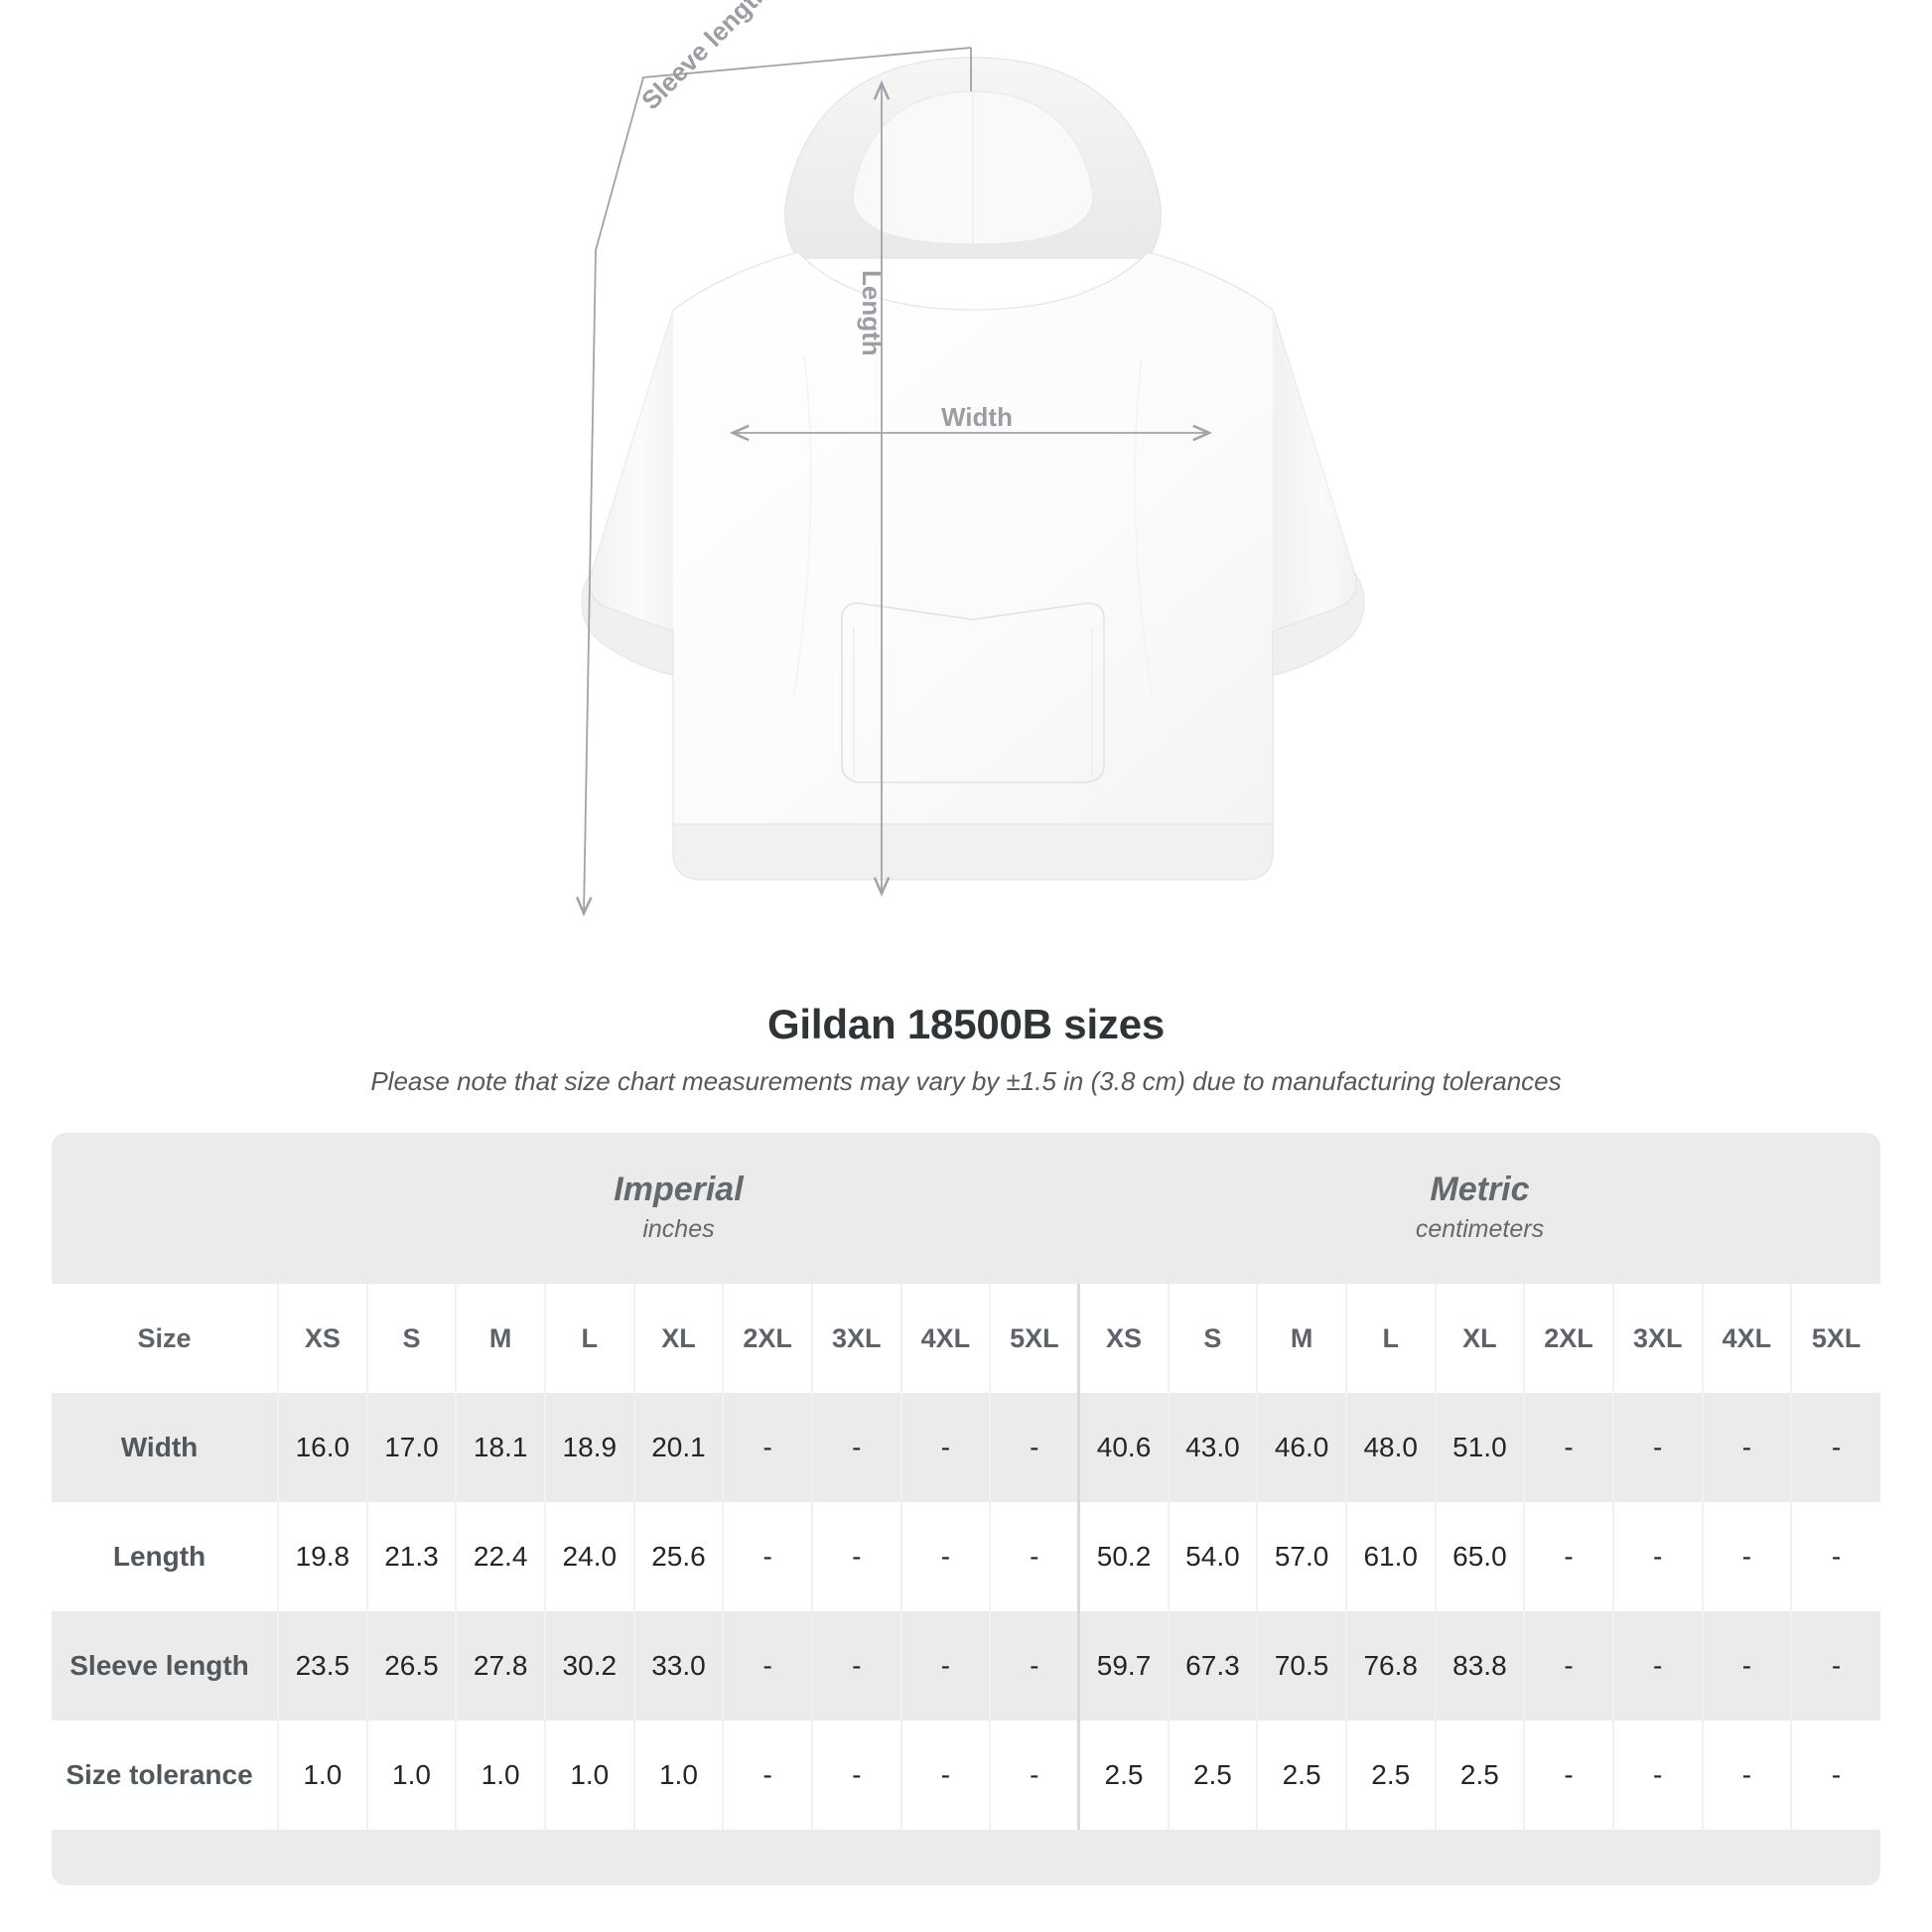  I want to click on size-header-metric-4xl: 4XL, so click(1746, 1339).